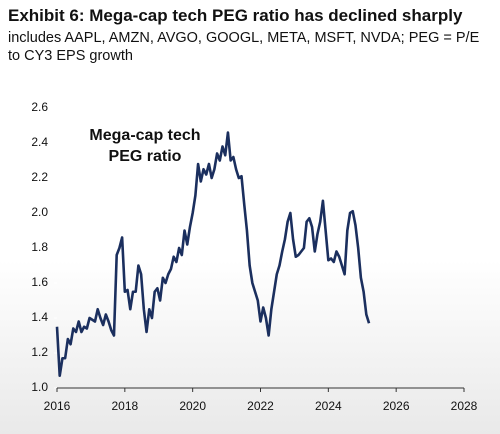 The height and width of the screenshot is (434, 500). What do you see at coordinates (39, 282) in the screenshot?
I see `y-tick-label: 1.6` at bounding box center [39, 282].